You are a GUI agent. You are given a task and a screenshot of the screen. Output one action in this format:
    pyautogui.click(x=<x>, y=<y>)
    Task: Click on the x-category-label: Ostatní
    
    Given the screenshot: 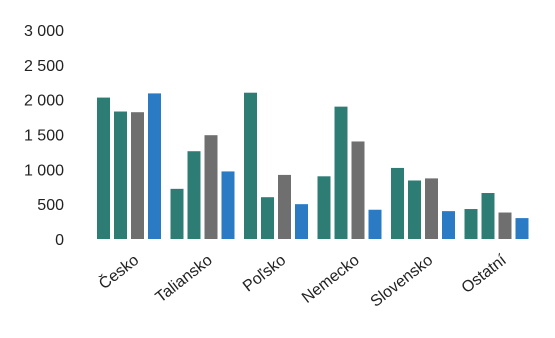 What is the action you would take?
    pyautogui.click(x=485, y=273)
    